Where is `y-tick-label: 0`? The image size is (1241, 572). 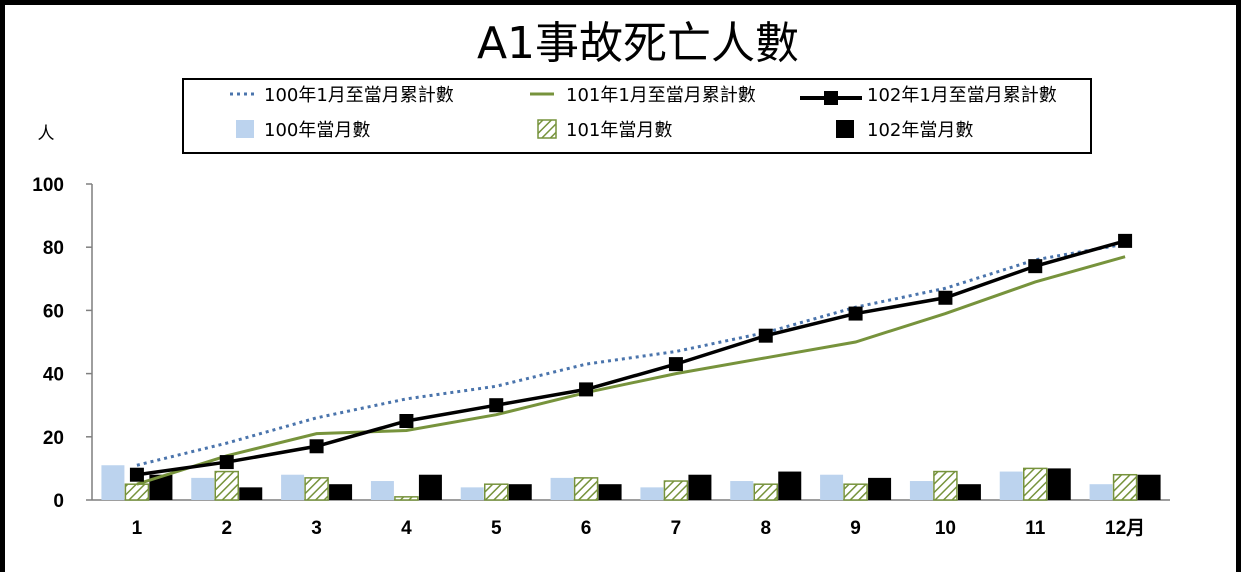
y-tick-label: 0 is located at coordinates (58, 501).